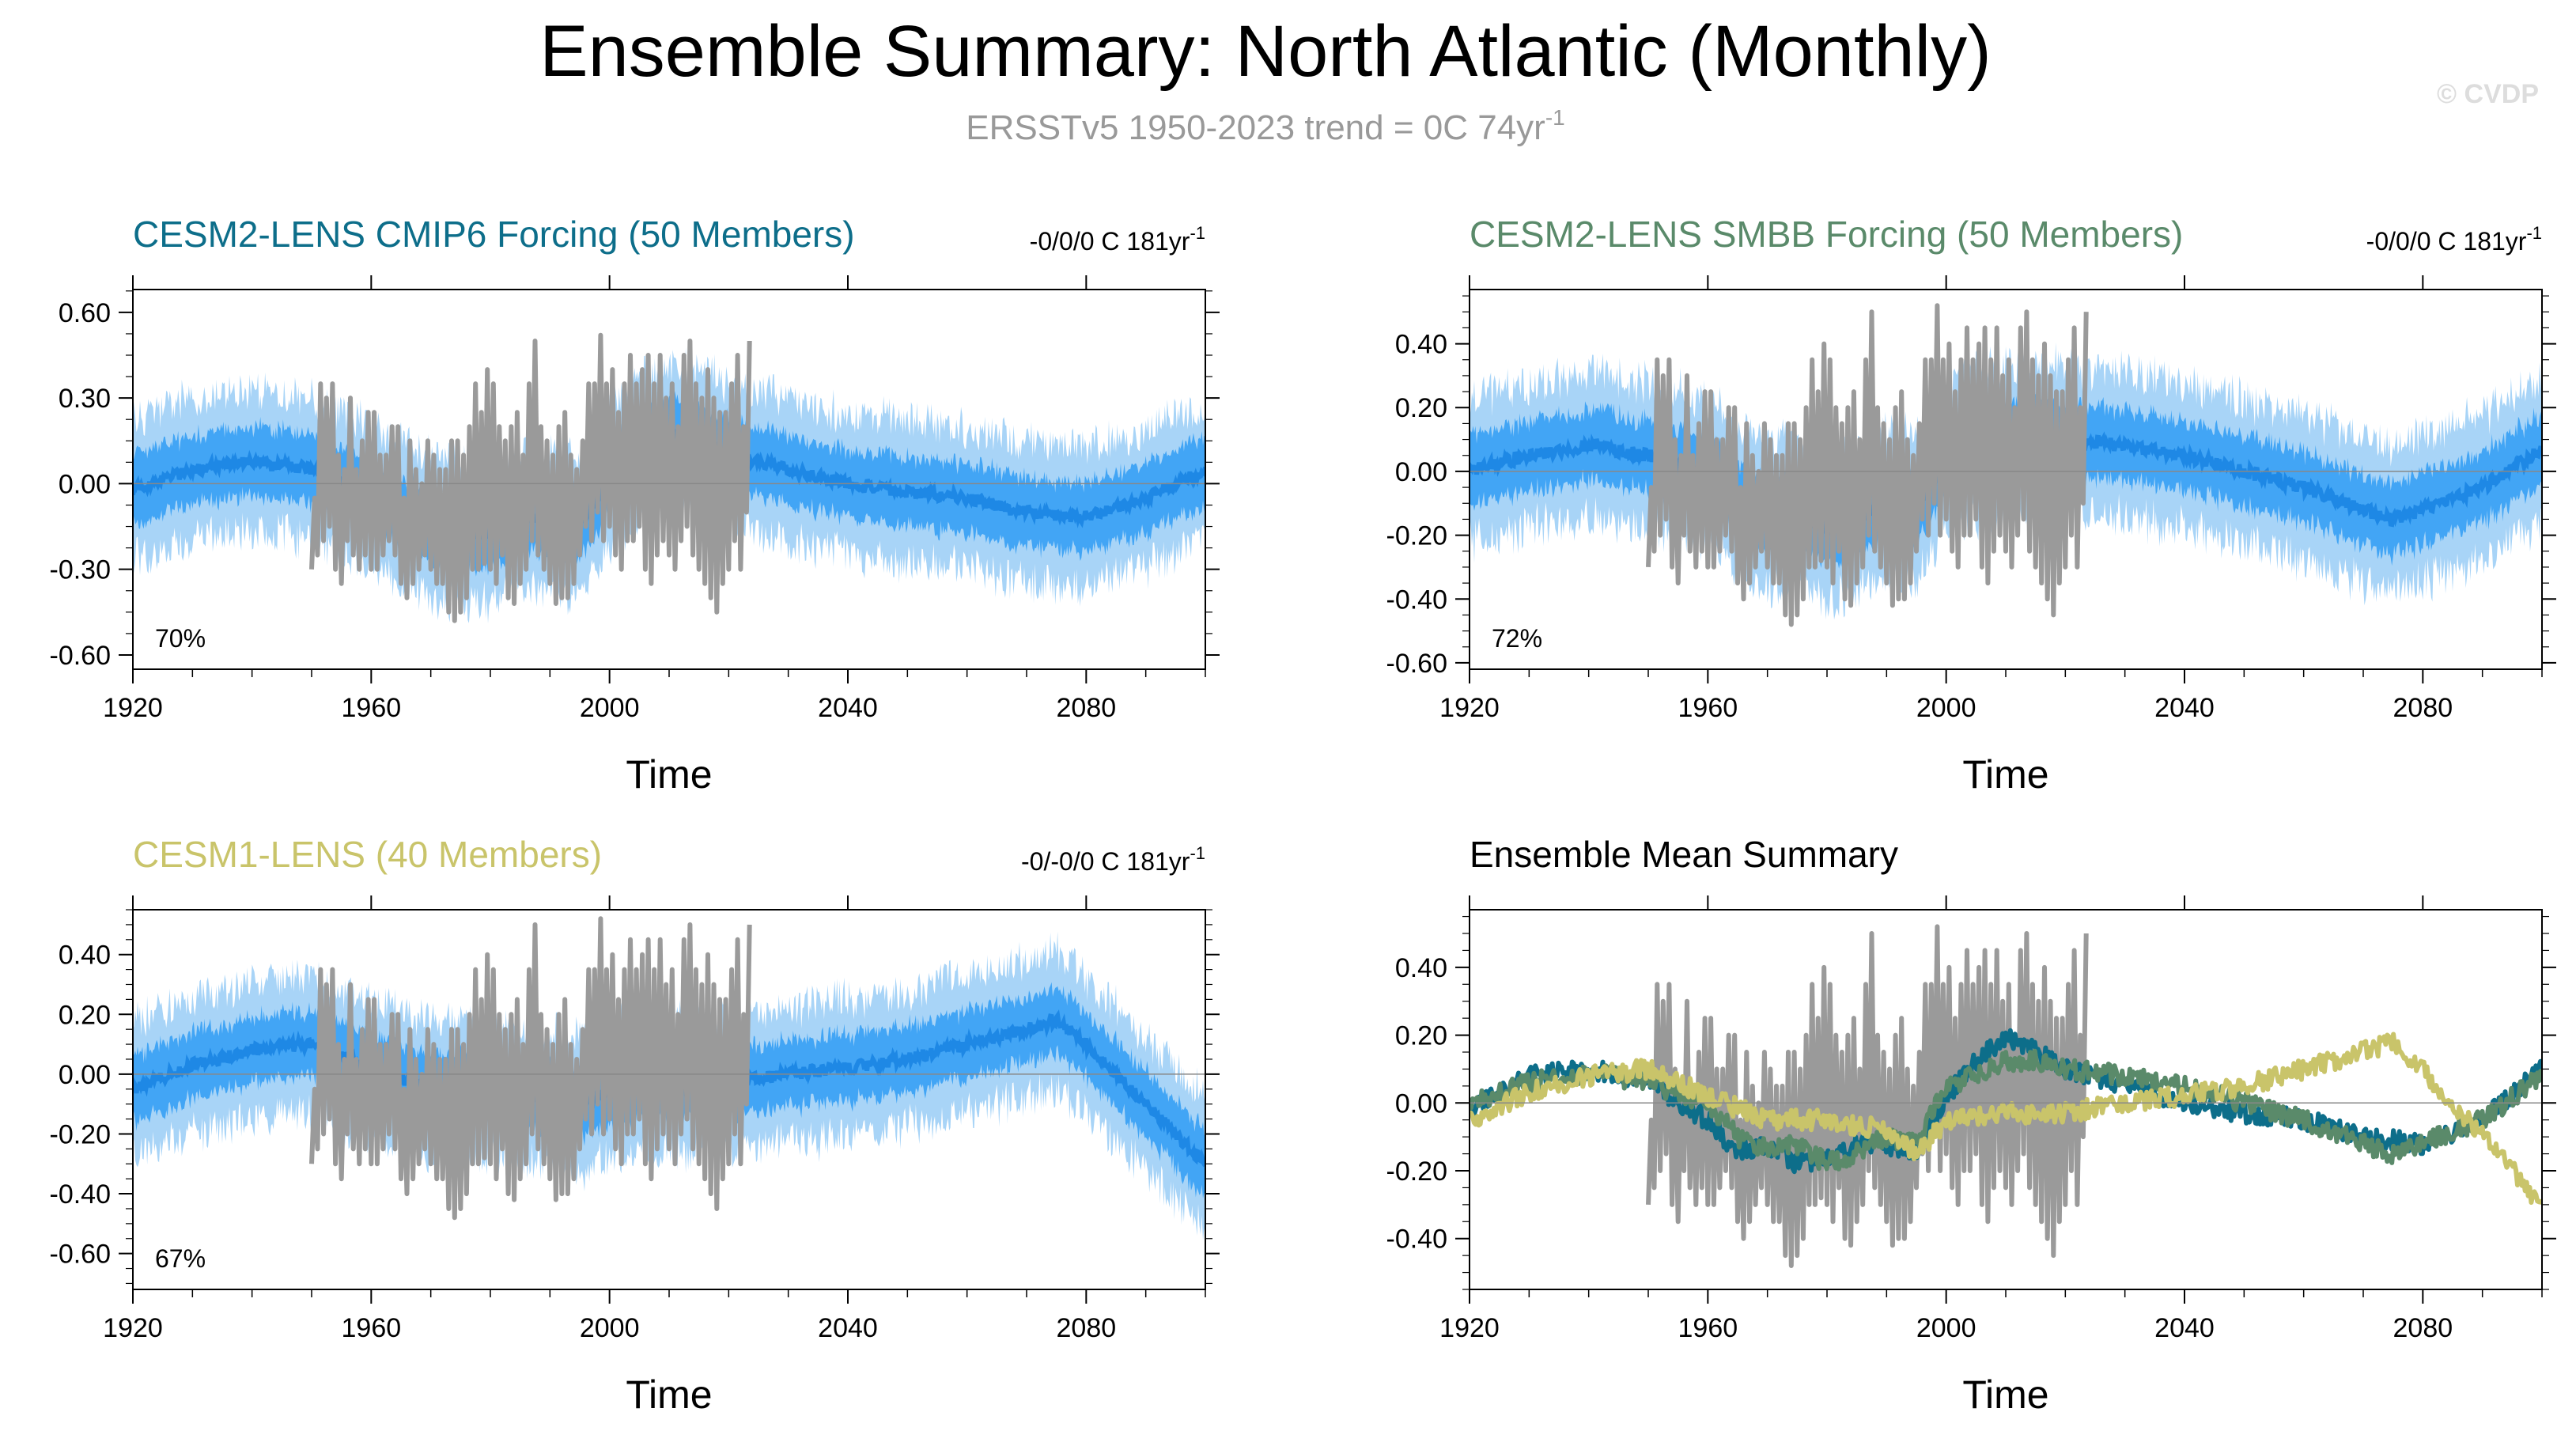 The image size is (2576, 1450). What do you see at coordinates (81, 570) in the screenshot?
I see `y-tick-label: -0.30` at bounding box center [81, 570].